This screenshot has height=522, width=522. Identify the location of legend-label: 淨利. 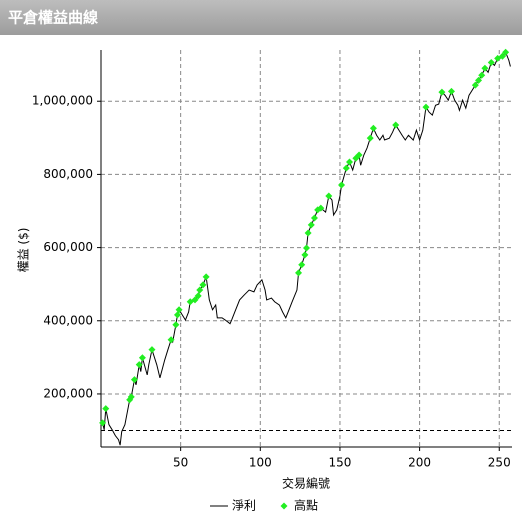
(244, 506).